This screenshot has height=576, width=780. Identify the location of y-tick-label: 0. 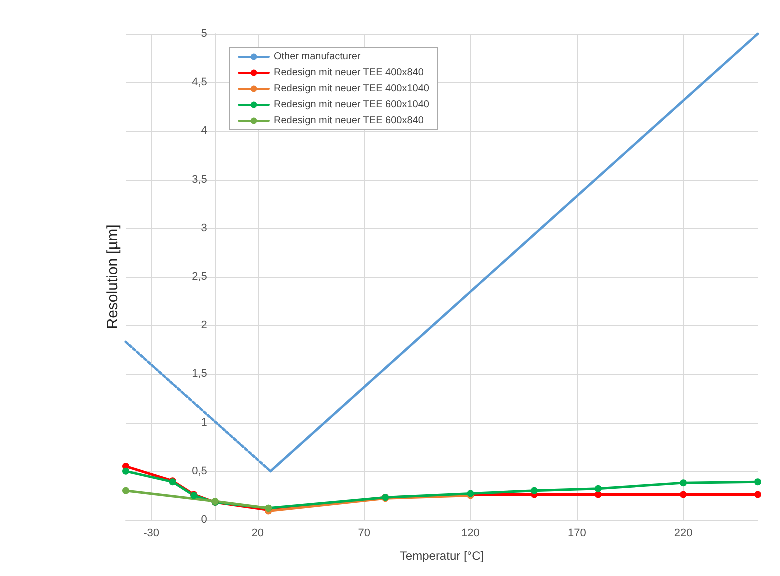
(204, 520).